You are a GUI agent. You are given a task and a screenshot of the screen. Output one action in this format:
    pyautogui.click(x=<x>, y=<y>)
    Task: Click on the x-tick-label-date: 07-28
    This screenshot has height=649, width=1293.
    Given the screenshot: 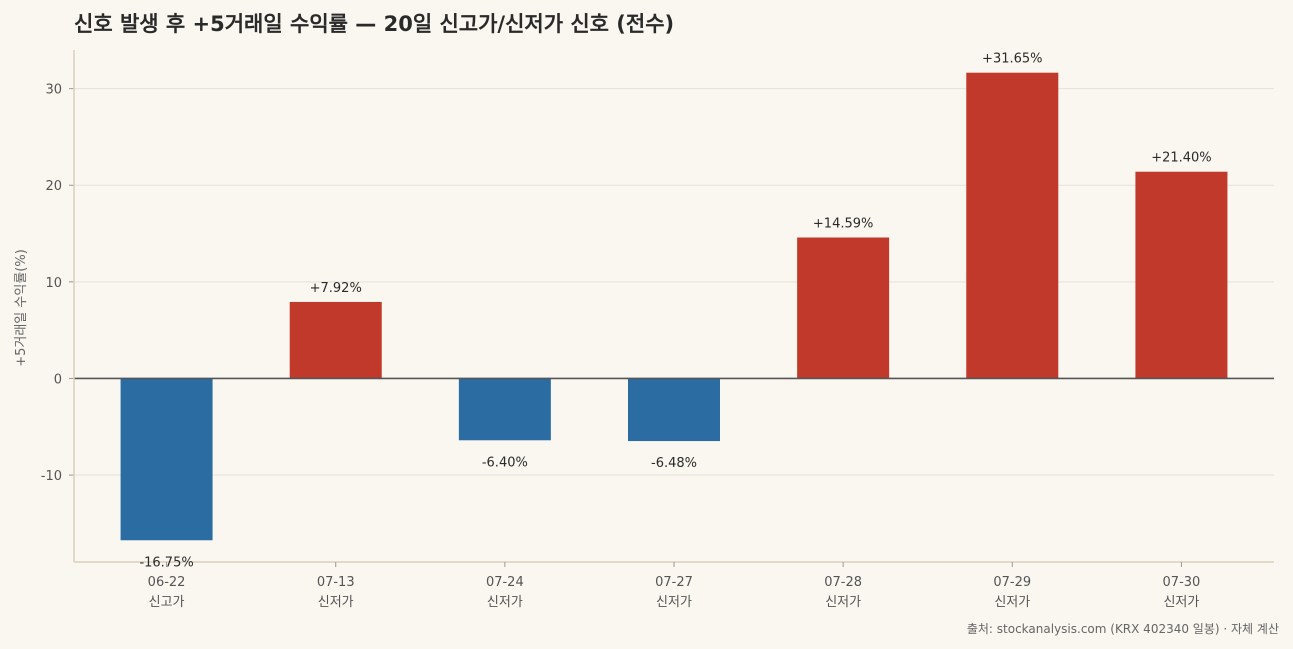 What is the action you would take?
    pyautogui.click(x=843, y=582)
    